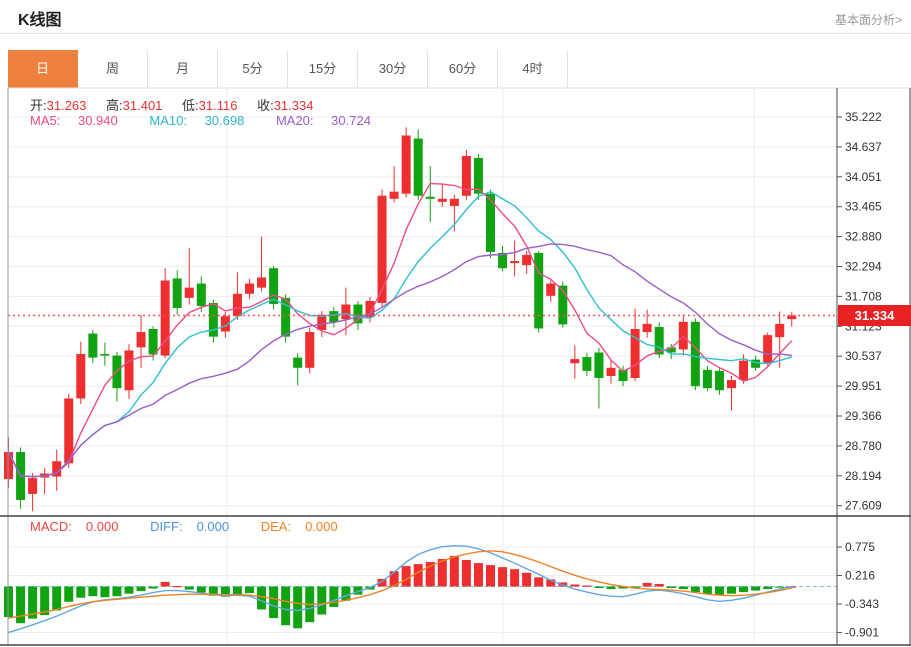 The width and height of the screenshot is (911, 647). Describe the element at coordinates (74, 120) in the screenshot. I see `ma5-info: MA5: 30.940` at that location.